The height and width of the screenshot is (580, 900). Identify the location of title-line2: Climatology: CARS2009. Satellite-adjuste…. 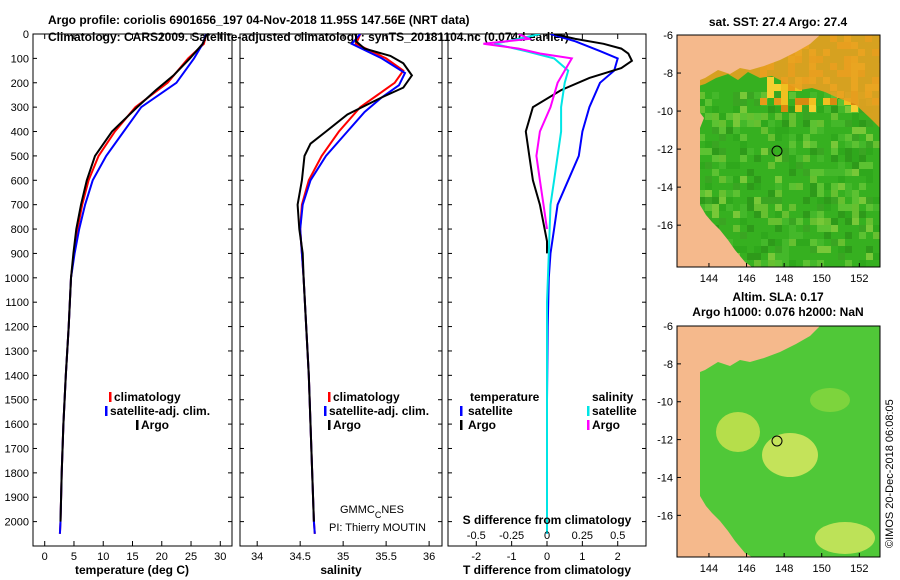
(308, 37).